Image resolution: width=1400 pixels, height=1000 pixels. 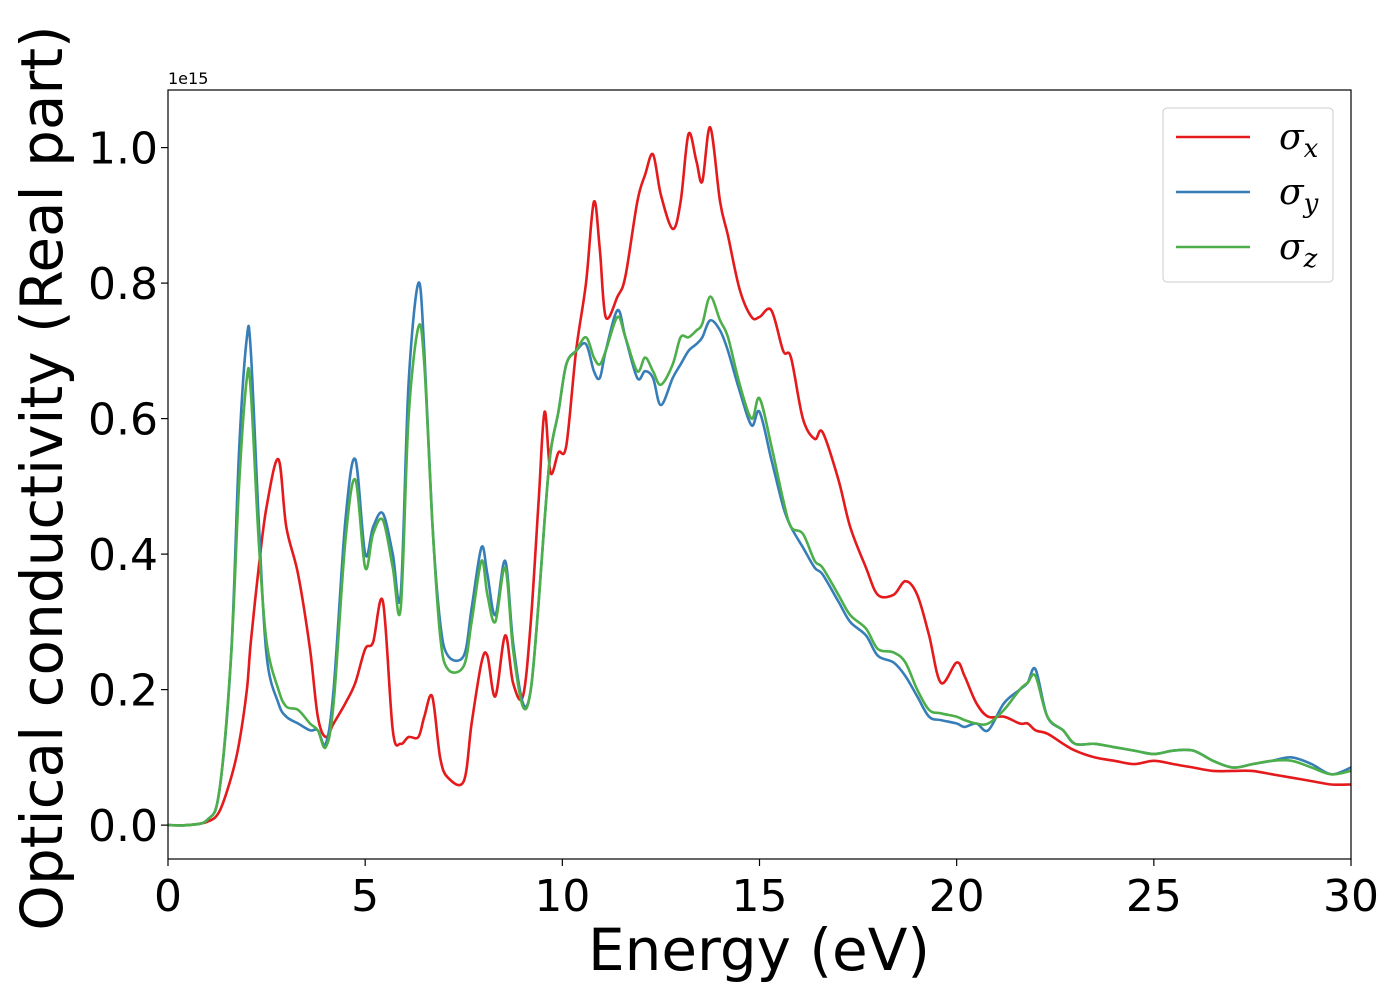 I want to click on y-axis-title: Optical conductivity (Real part), so click(x=42, y=477).